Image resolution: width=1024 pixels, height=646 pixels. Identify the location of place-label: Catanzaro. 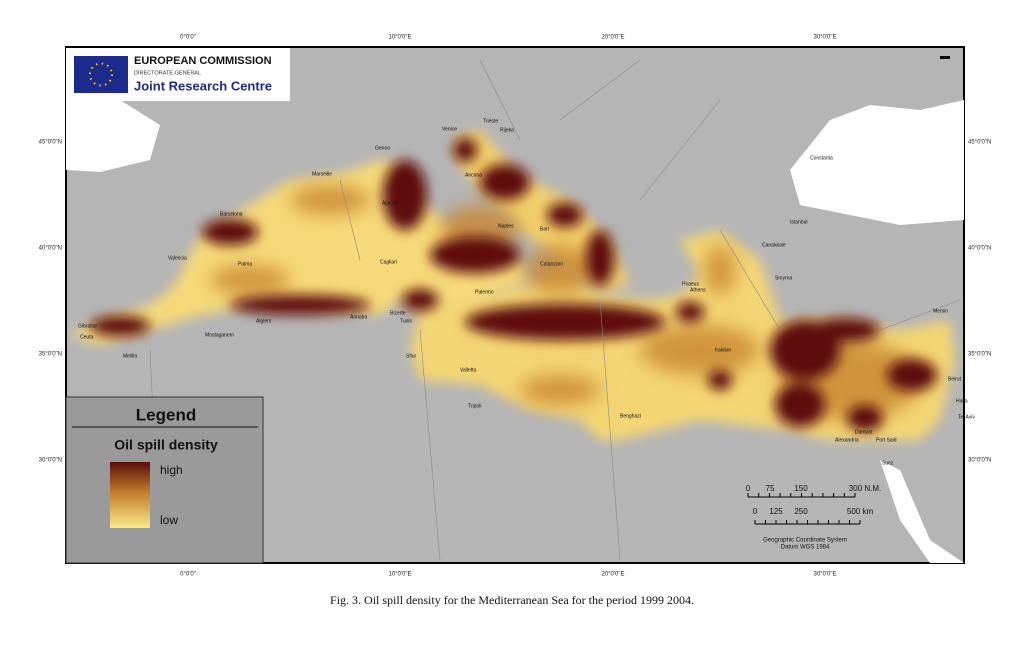
(551, 264).